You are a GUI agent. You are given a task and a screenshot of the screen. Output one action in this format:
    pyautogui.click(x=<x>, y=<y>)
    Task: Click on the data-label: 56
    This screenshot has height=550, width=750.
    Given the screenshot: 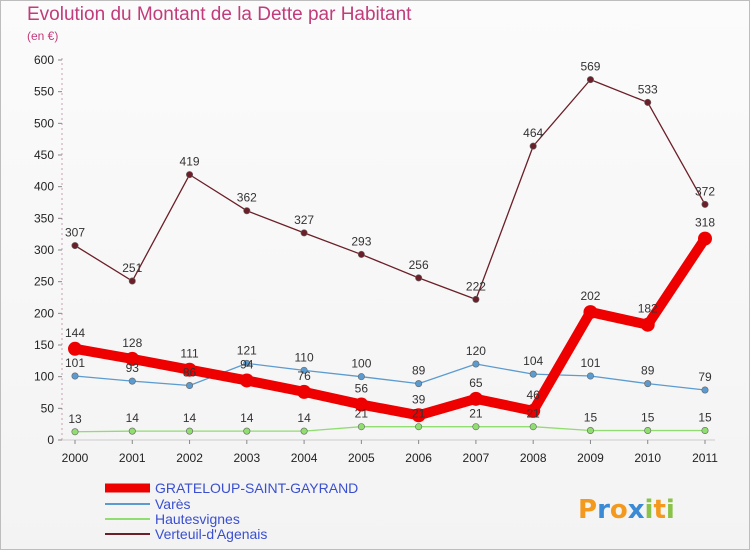 What is the action you would take?
    pyautogui.click(x=362, y=389)
    